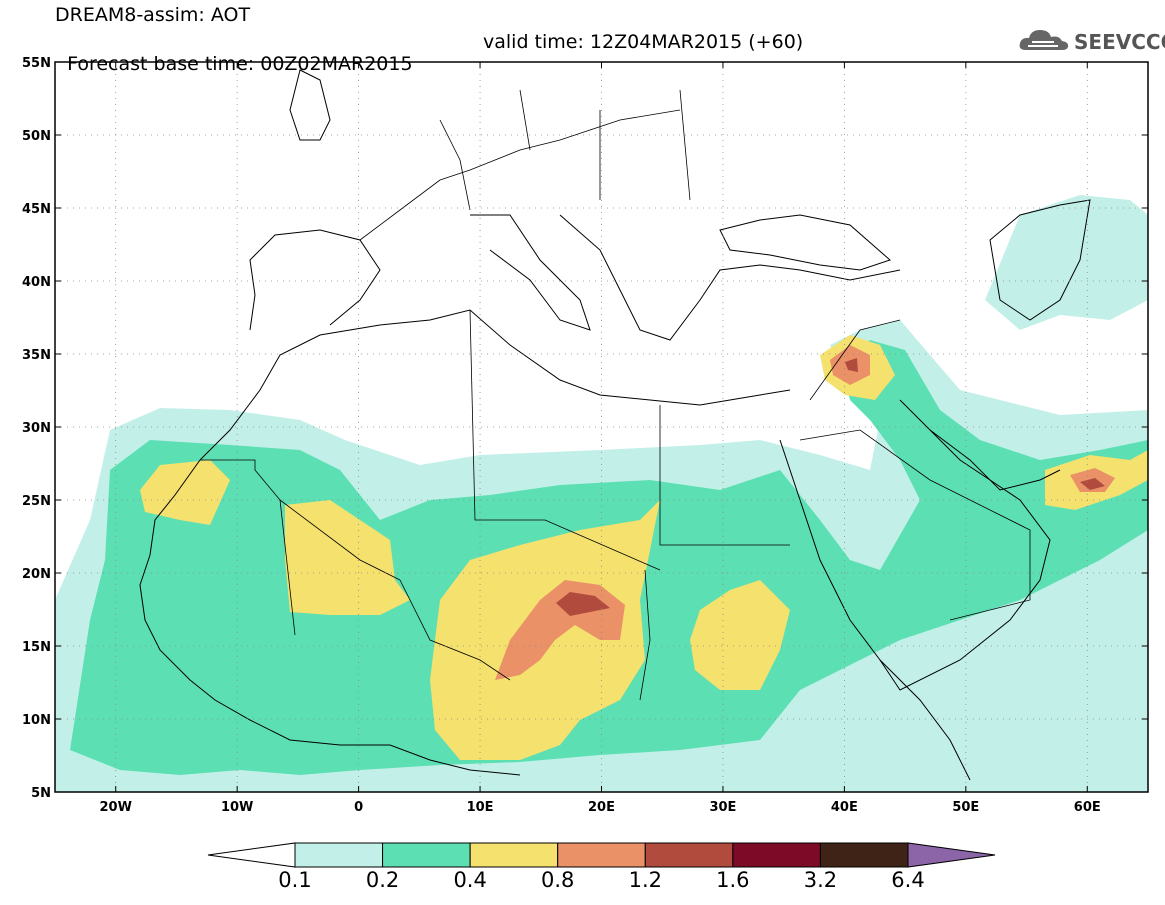 This screenshot has width=1165, height=905. Describe the element at coordinates (601, 807) in the screenshot. I see `lon-tick-label: 20E` at that location.